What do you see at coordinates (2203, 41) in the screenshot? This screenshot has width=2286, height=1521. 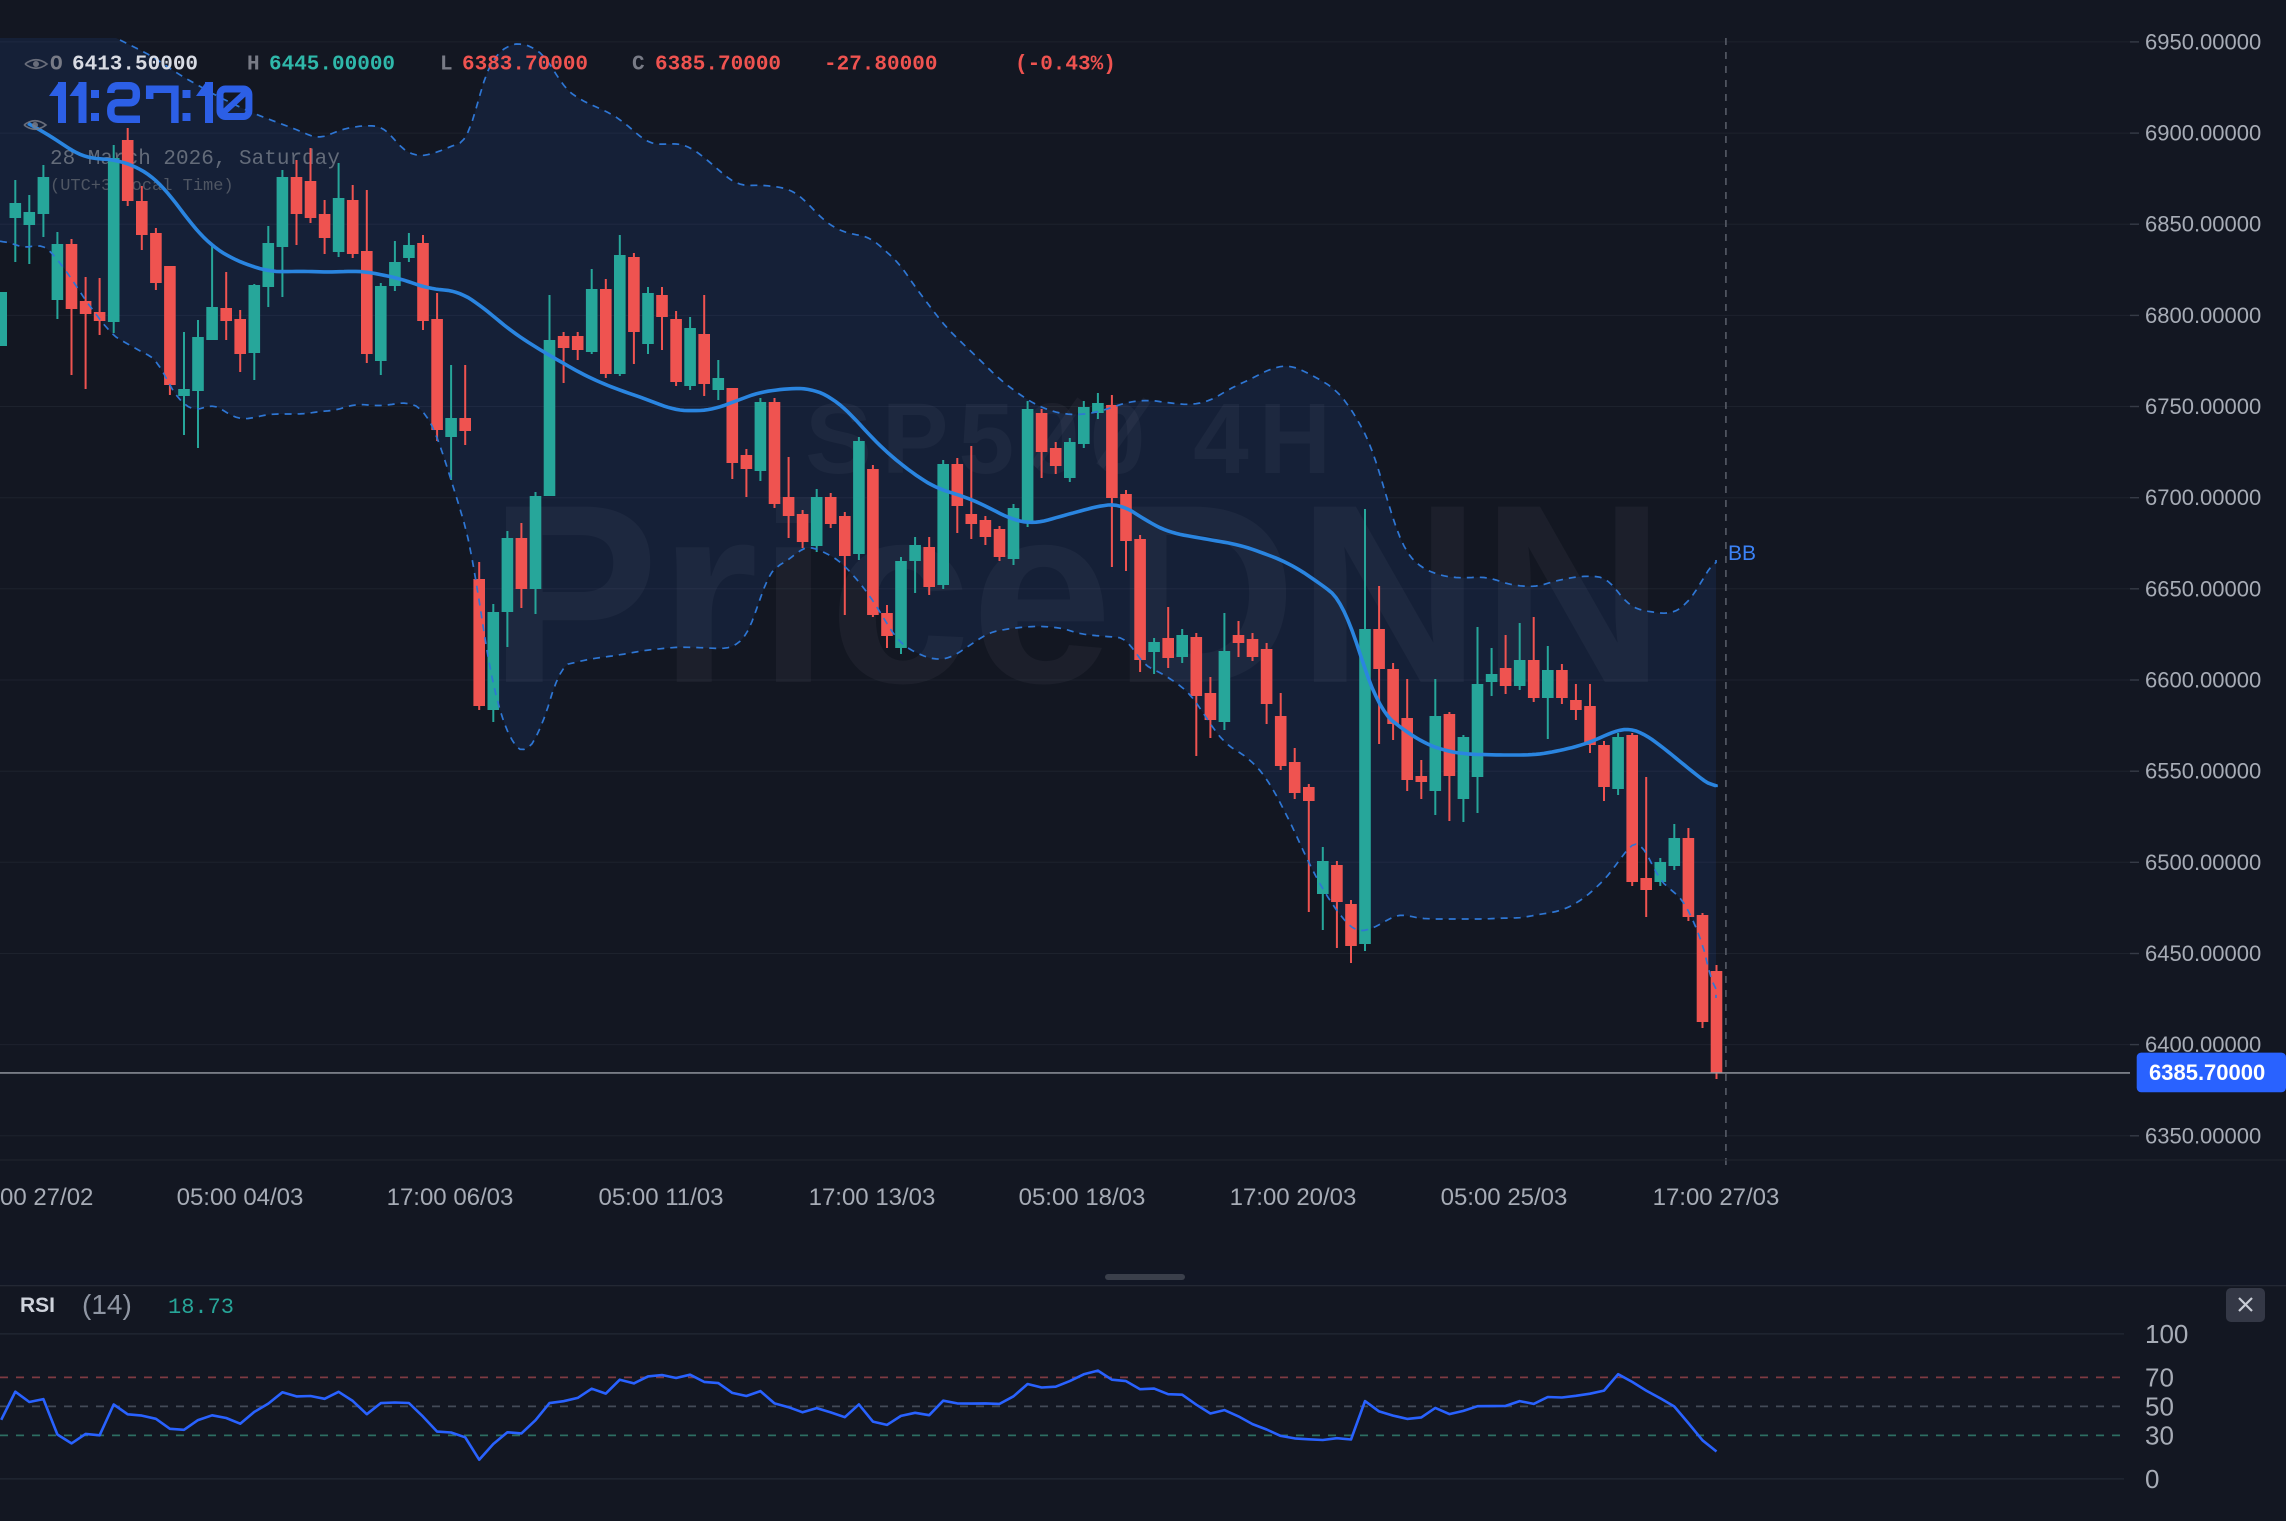 I see `svg-text: 6950.00000` at bounding box center [2203, 41].